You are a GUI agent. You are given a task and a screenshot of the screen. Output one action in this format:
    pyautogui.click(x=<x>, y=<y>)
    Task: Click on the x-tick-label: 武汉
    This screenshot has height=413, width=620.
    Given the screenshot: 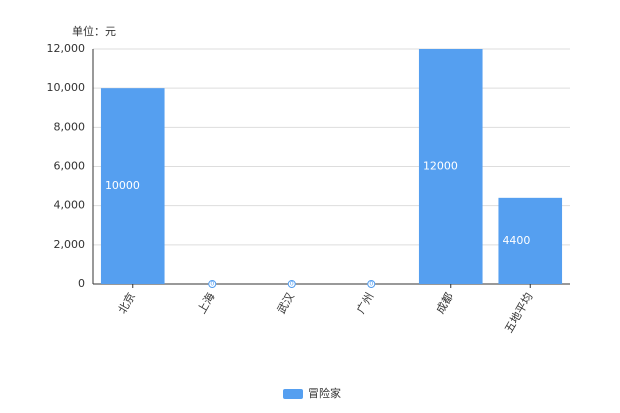 What is the action you would take?
    pyautogui.click(x=286, y=304)
    